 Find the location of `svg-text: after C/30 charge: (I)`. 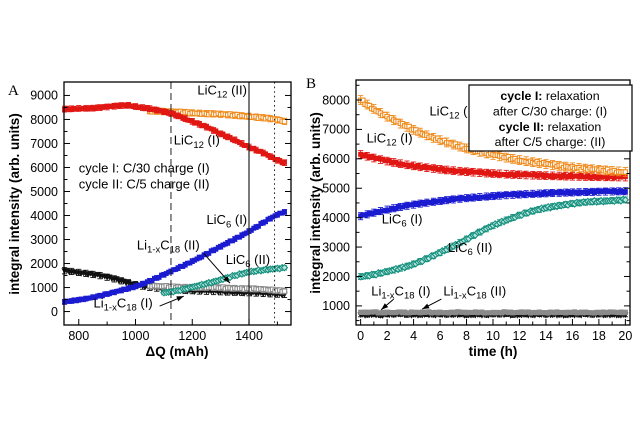

svg-text: after C/30 charge: (I) is located at coordinates (550, 111).